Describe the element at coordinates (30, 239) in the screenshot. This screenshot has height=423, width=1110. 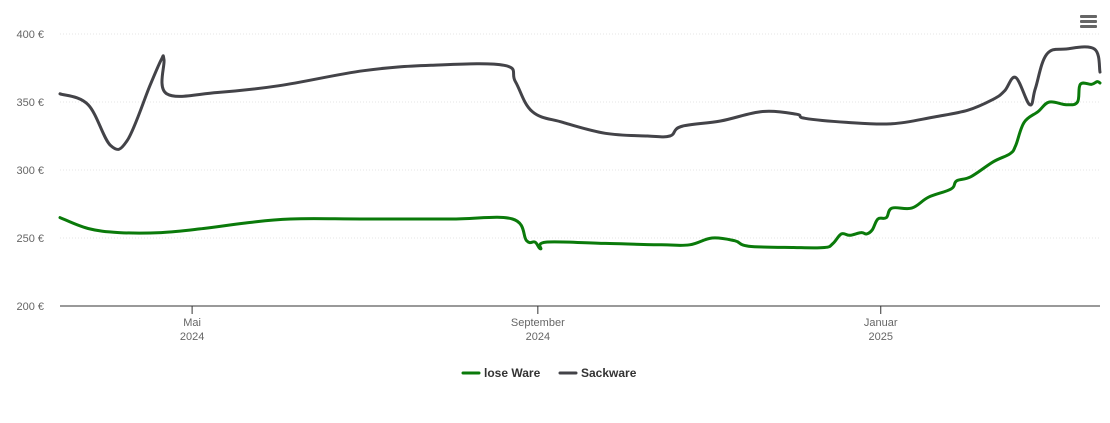
I see `y-tick-label: 250 €` at that location.